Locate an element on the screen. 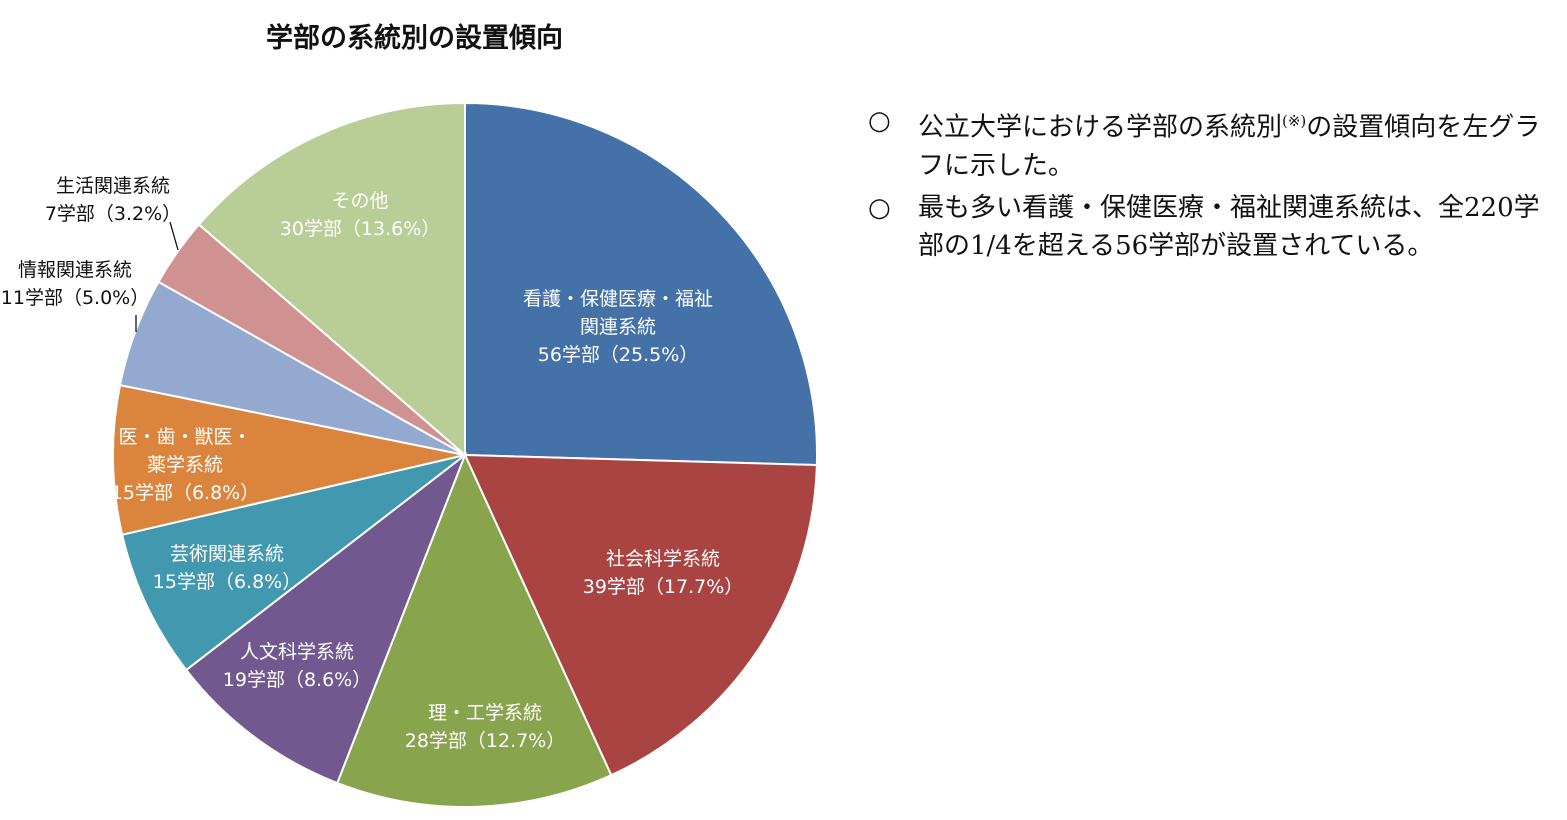 This screenshot has height=820, width=1567. chart-title: 学部の系統別の設置傾向 is located at coordinates (414, 38).